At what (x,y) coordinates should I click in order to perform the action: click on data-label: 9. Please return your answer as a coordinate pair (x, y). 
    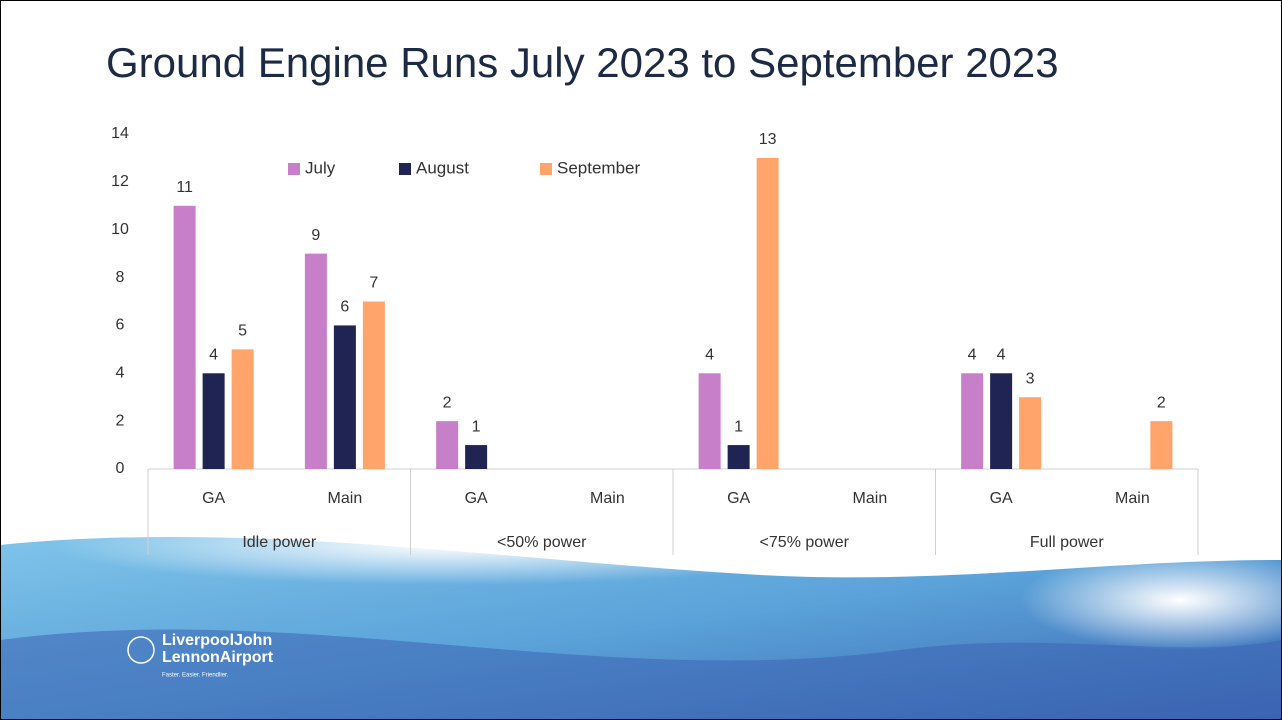
    Looking at the image, I should click on (315, 235).